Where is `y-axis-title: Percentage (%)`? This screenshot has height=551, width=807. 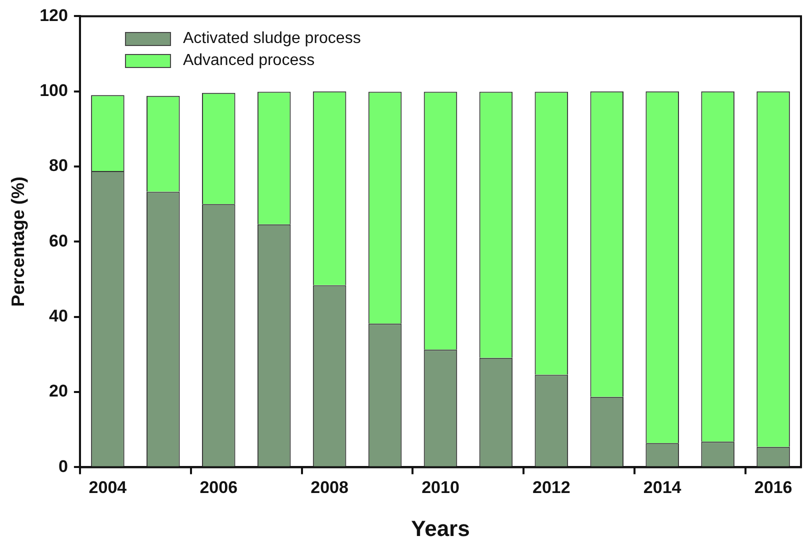 y-axis-title: Percentage (%) is located at coordinates (18, 241).